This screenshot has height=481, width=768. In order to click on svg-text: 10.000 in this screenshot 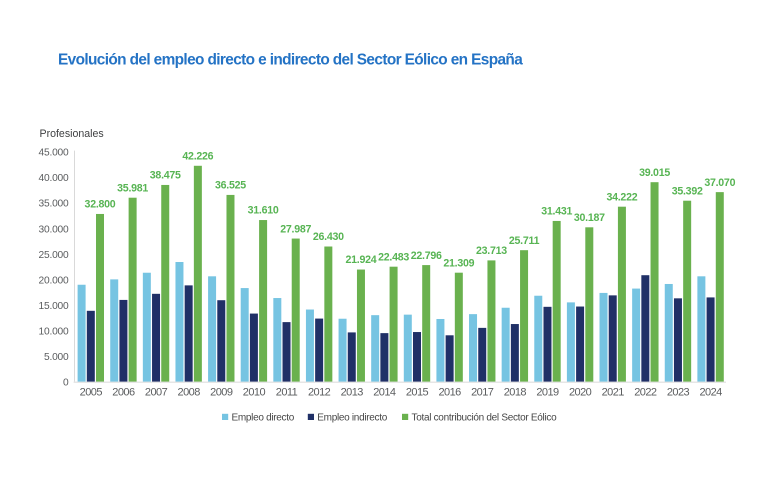, I will do `click(54, 332)`.